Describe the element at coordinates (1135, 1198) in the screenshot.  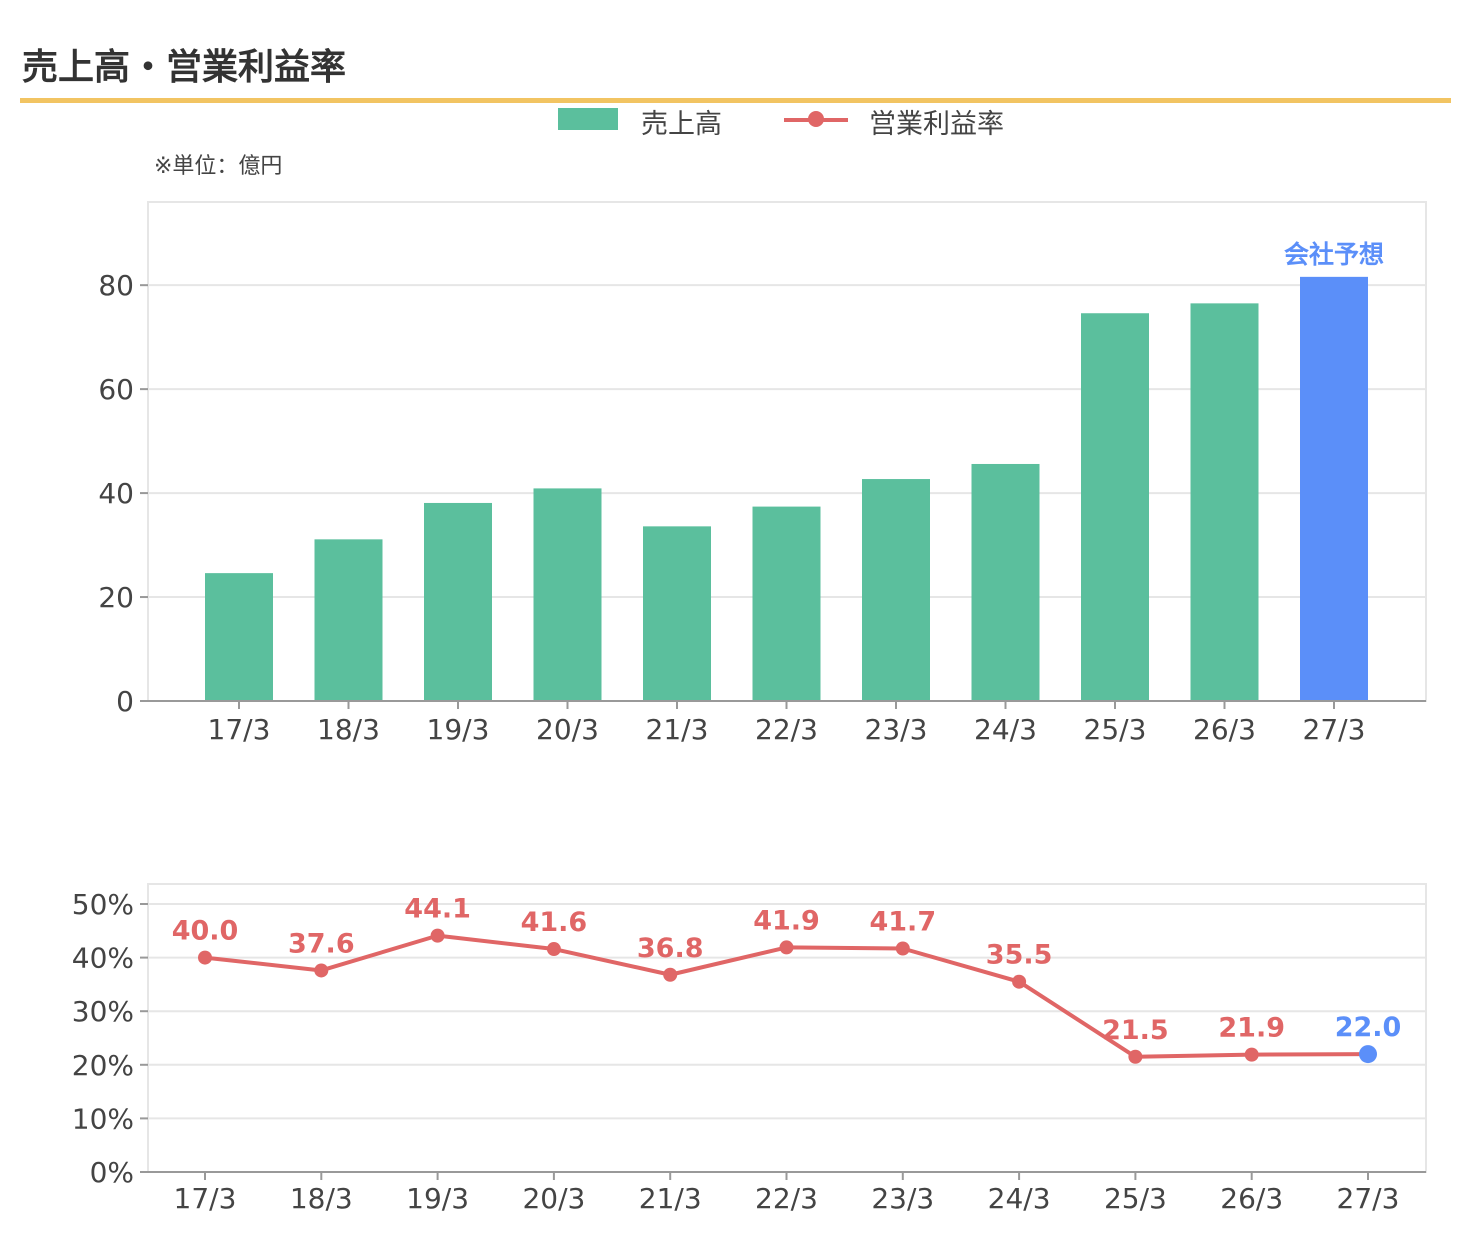
I see `line-x-tick-label: 25/3` at that location.